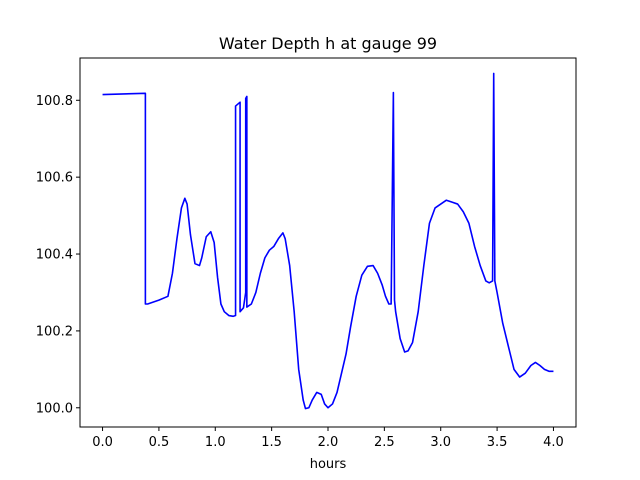  Describe the element at coordinates (328, 43) in the screenshot. I see `chart-title: Water Depth h at gauge 99` at that location.